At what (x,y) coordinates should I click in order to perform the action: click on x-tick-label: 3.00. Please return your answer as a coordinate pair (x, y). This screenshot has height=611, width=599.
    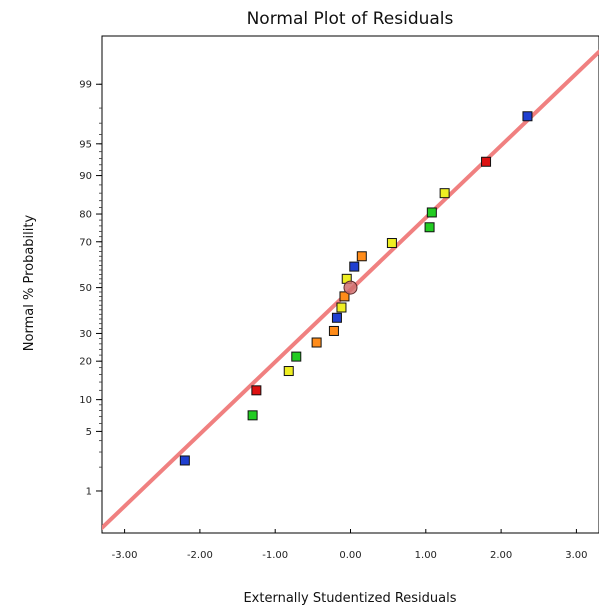
    Looking at the image, I should click on (576, 555).